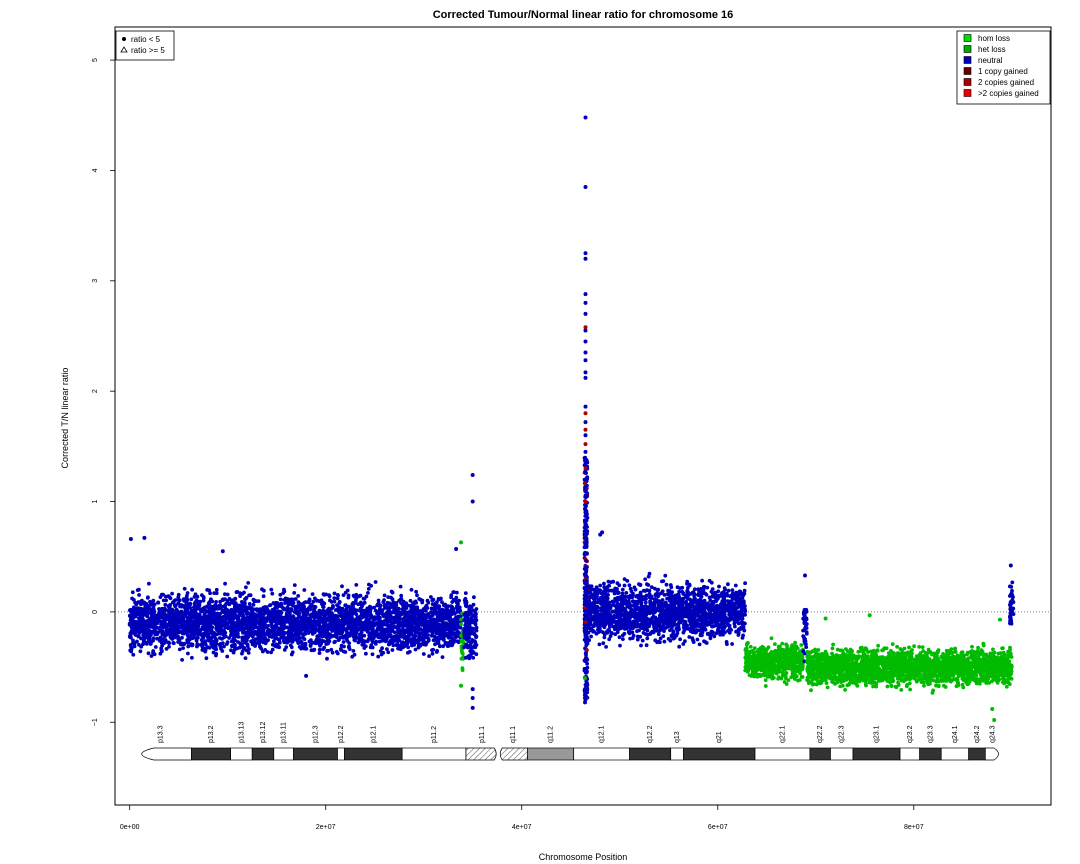 The width and height of the screenshot is (1080, 864). I want to click on y-tick-label: 3, so click(95, 281).